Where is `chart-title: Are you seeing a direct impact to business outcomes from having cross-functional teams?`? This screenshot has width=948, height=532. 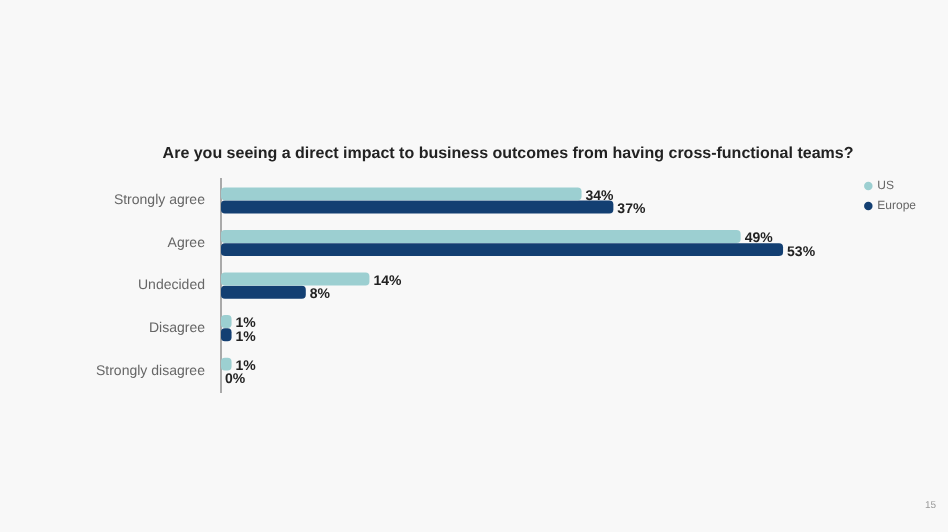 chart-title: Are you seeing a direct impact to business outcomes from having cross-functional teams? is located at coordinates (508, 153).